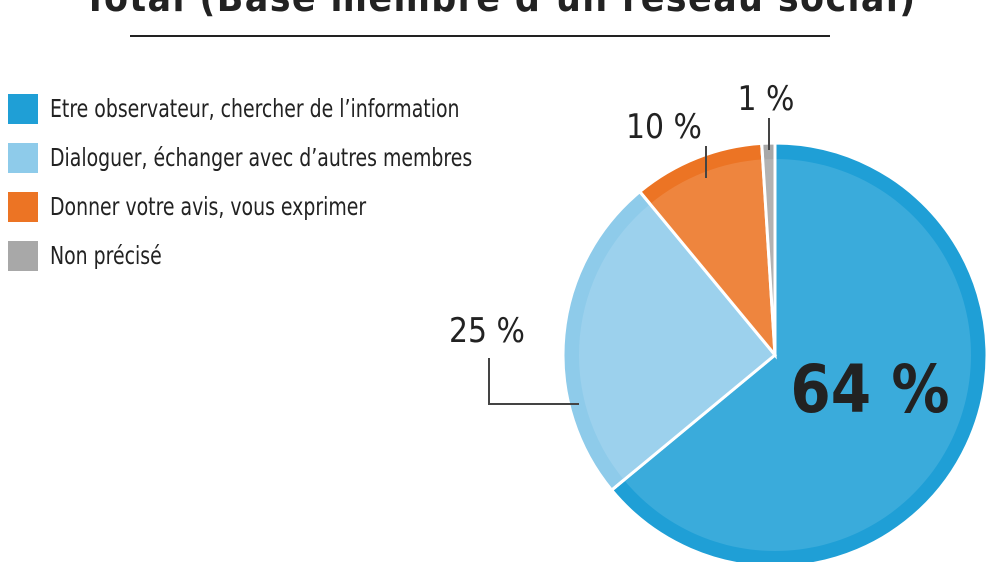  I want to click on legend-swatch-observer, so click(23, 108).